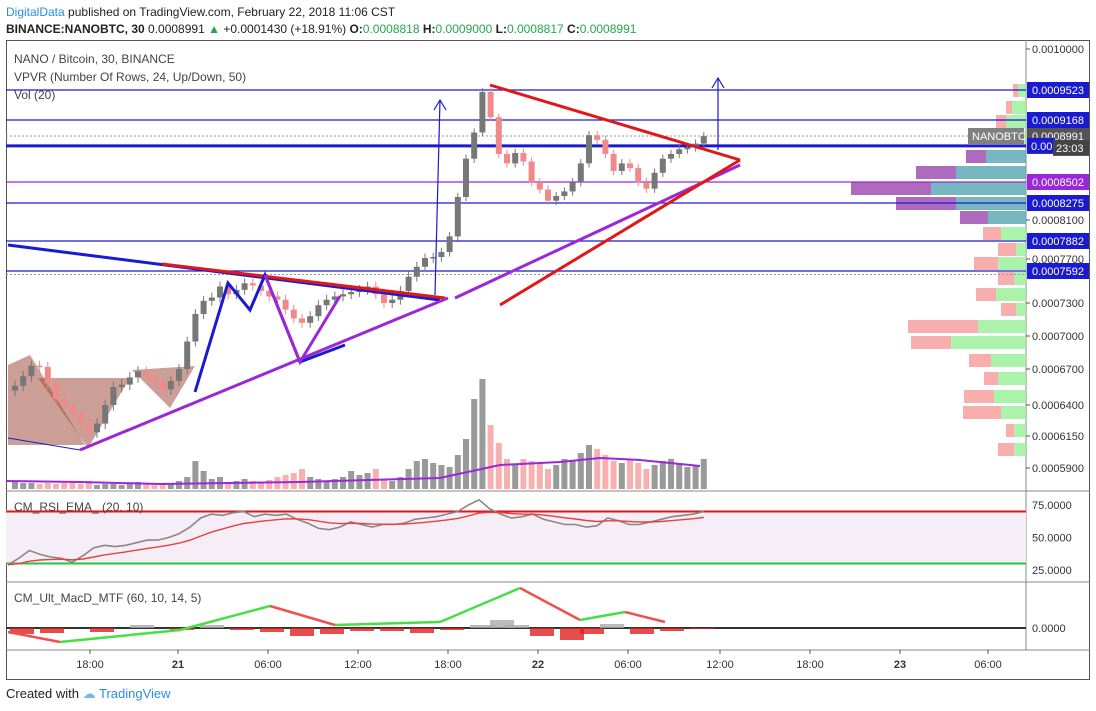 This screenshot has height=711, width=1096. What do you see at coordinates (356, 434) in the screenshot?
I see `volume-bars` at bounding box center [356, 434].